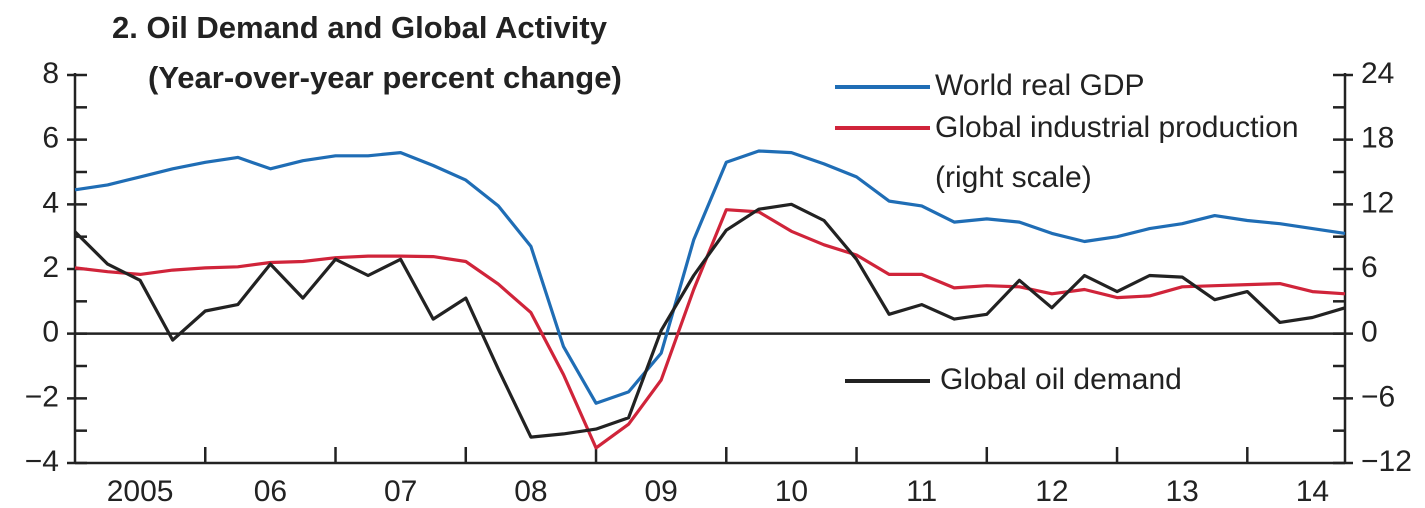  What do you see at coordinates (42, 461) in the screenshot?
I see `y-tick-label: −4` at bounding box center [42, 461].